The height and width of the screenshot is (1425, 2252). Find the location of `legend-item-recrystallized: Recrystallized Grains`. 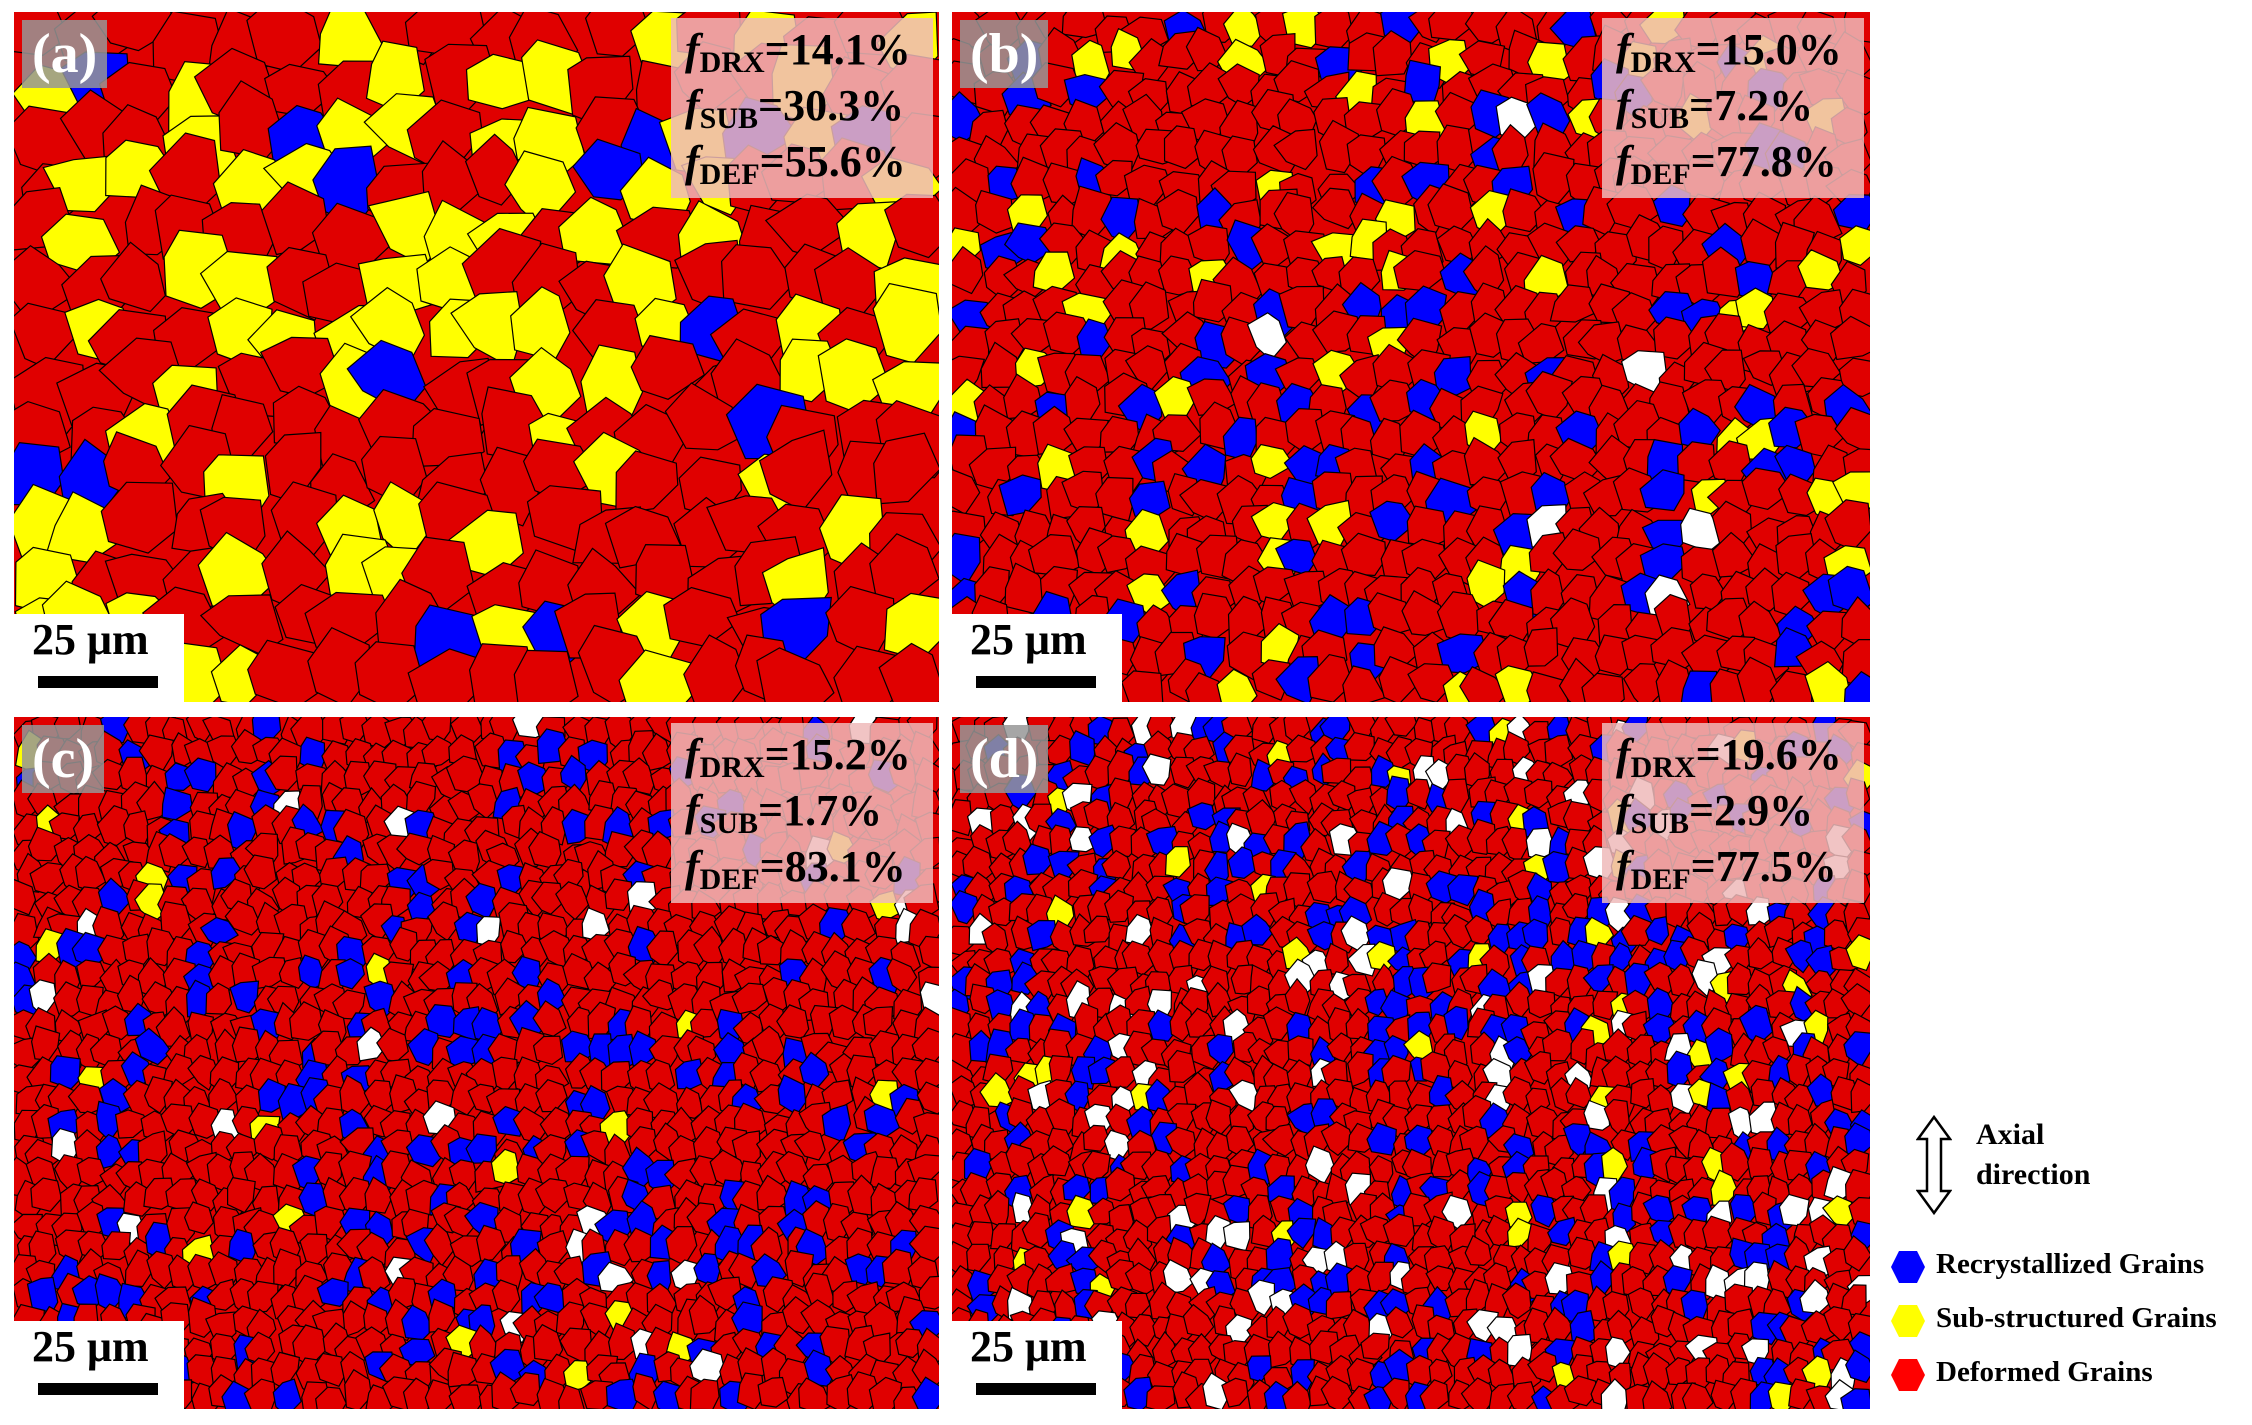

legend-item-recrystallized: Recrystallized Grains is located at coordinates (2065, 1268).